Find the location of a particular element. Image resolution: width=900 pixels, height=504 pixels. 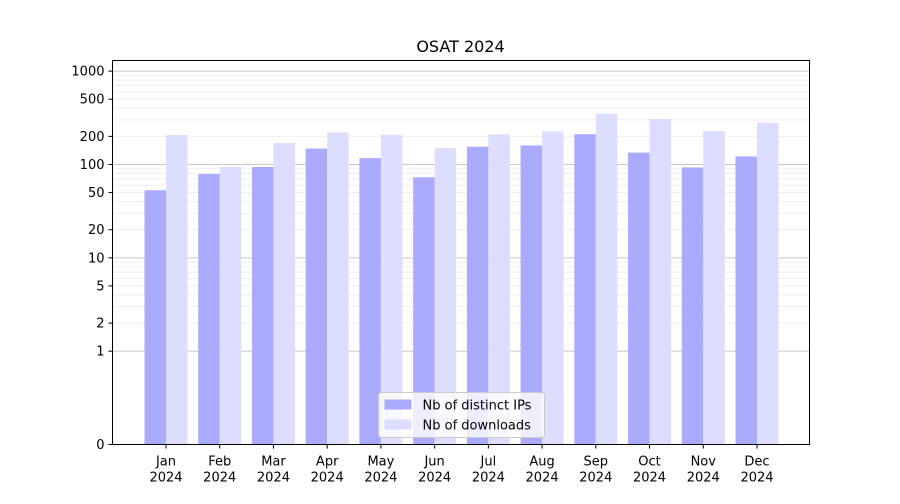

x-tick-label: Jul 2024 is located at coordinates (488, 470).